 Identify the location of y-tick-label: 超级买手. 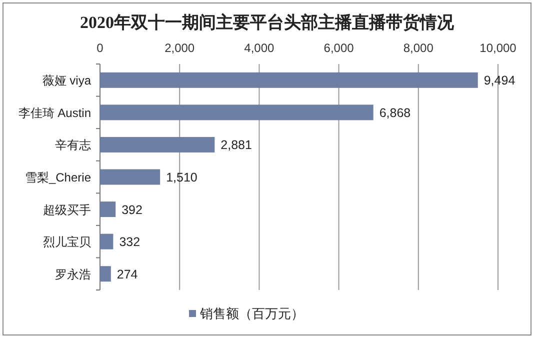
(67, 209).